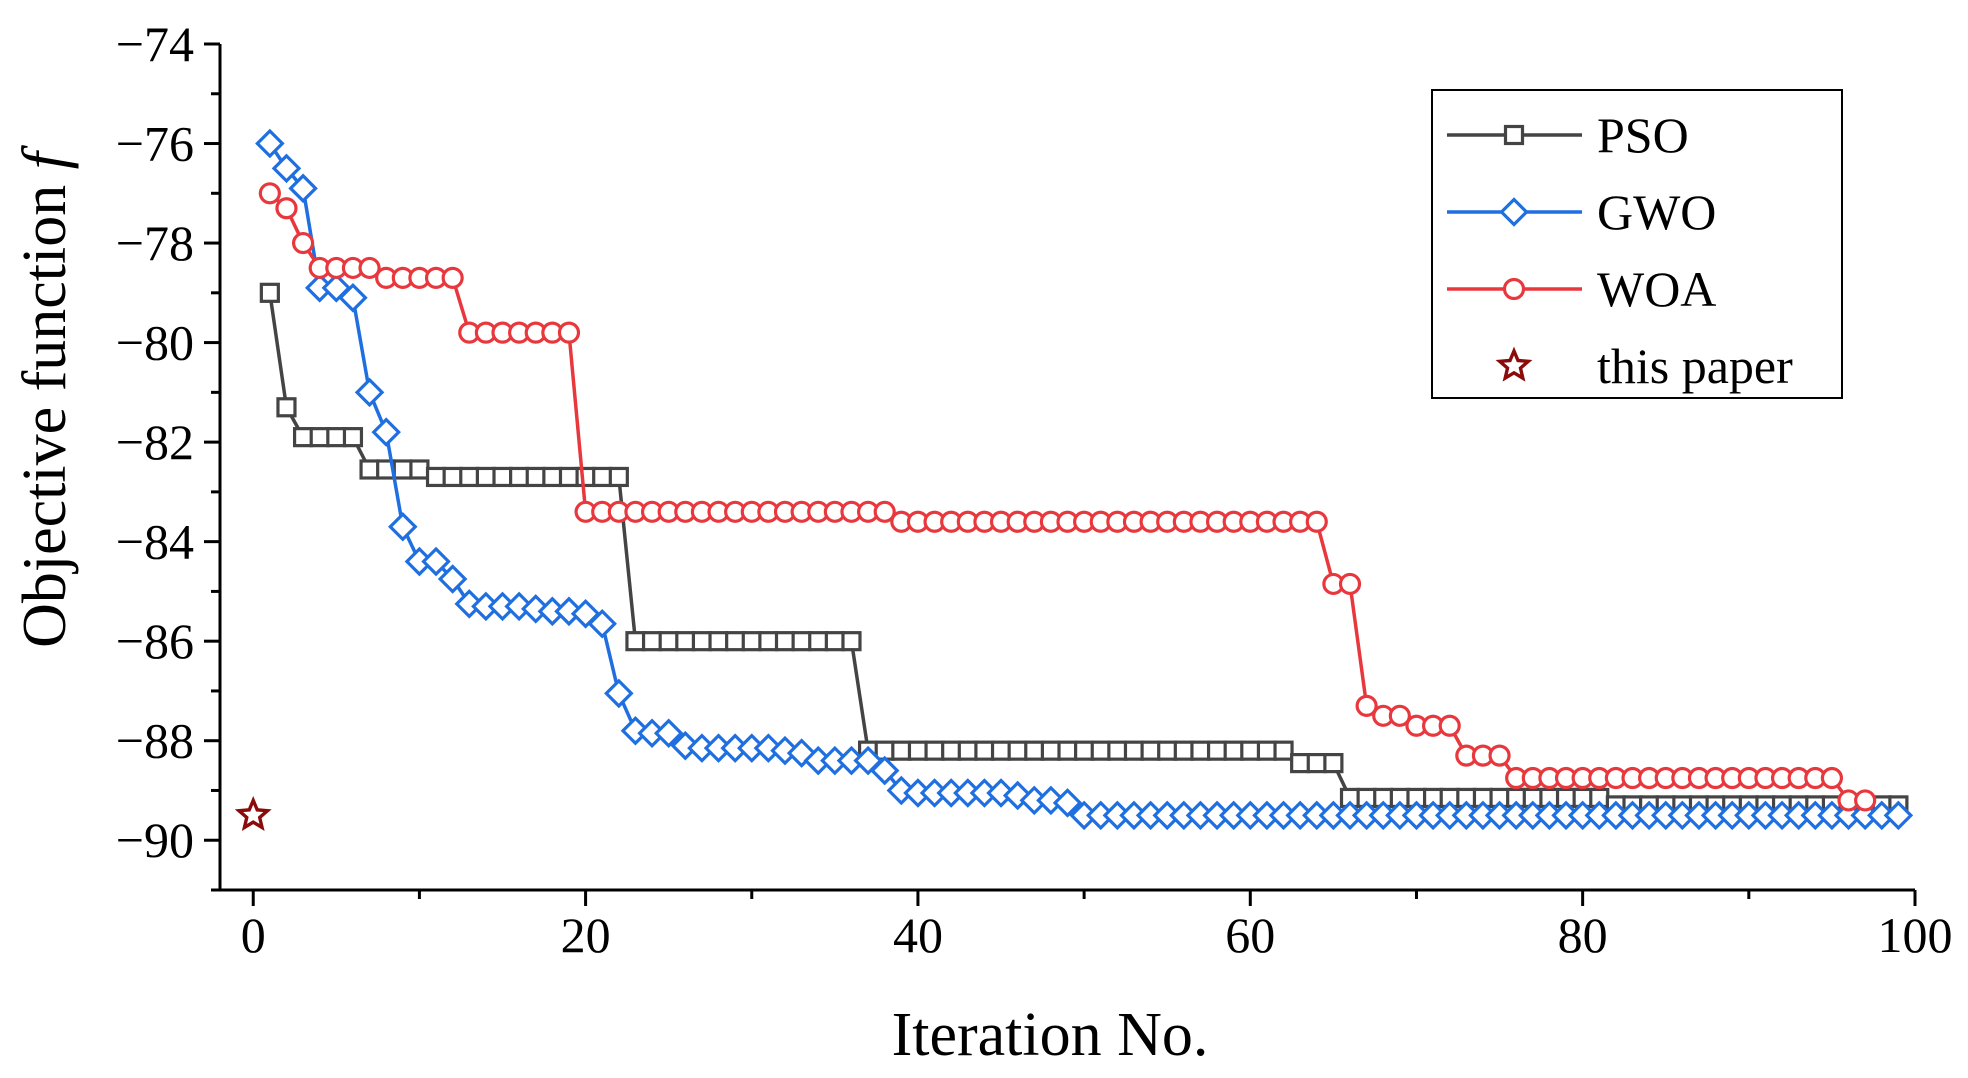  What do you see at coordinates (155, 243) in the screenshot?
I see `y-tick-label: −78` at bounding box center [155, 243].